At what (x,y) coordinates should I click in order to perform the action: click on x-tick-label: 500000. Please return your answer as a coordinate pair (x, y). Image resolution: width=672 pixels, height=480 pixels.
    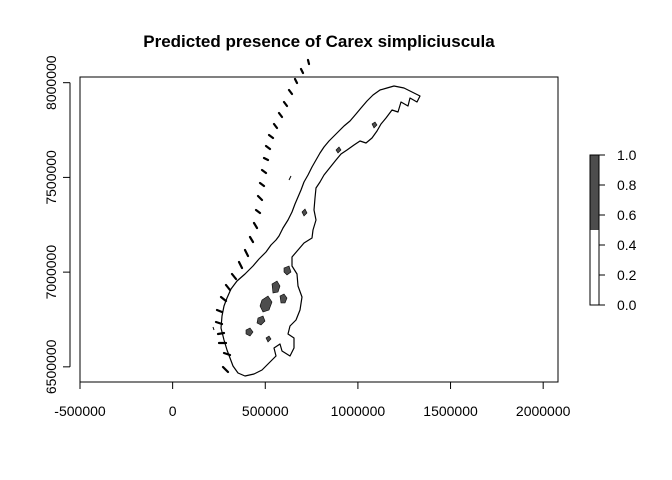
    Looking at the image, I should click on (265, 411).